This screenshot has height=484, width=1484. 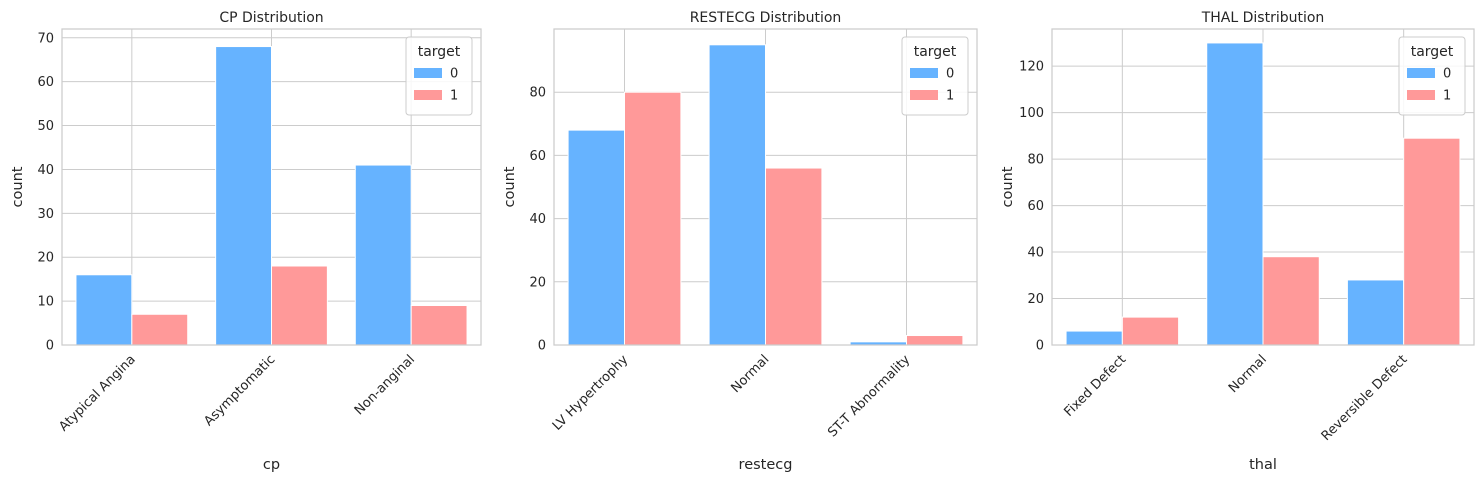 What do you see at coordinates (239, 390) in the screenshot?
I see `x-tick-label: Asymptomatic` at bounding box center [239, 390].